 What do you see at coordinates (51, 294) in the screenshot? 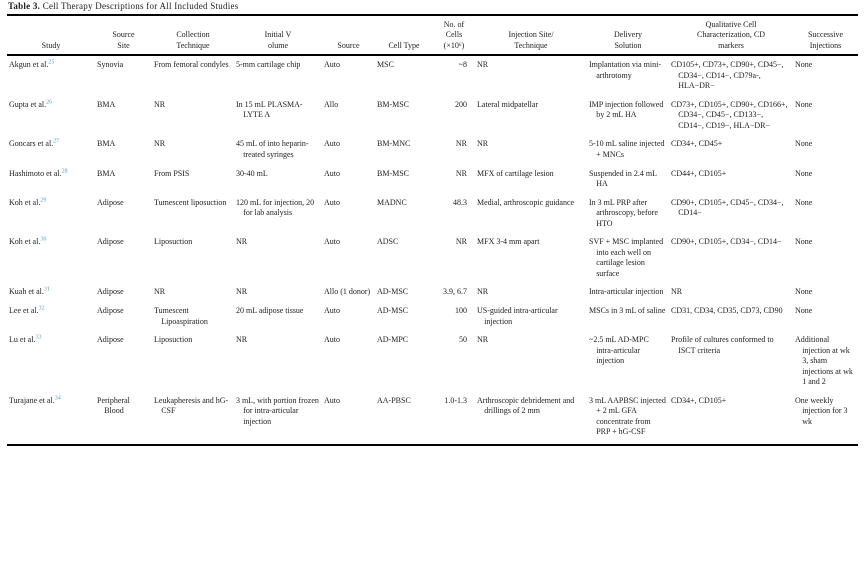
I see `cell-study: Kuah et al.31` at bounding box center [51, 294].